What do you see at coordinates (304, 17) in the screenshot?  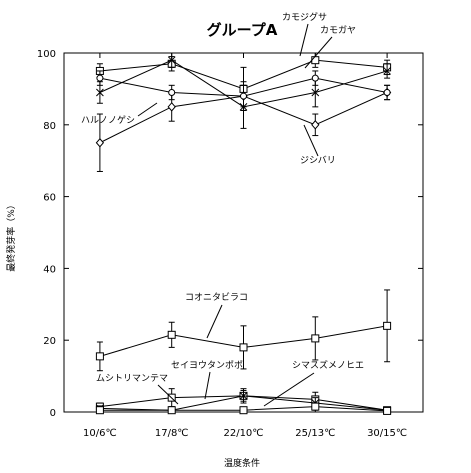 I see `annotation-label: カモジグサ` at bounding box center [304, 17].